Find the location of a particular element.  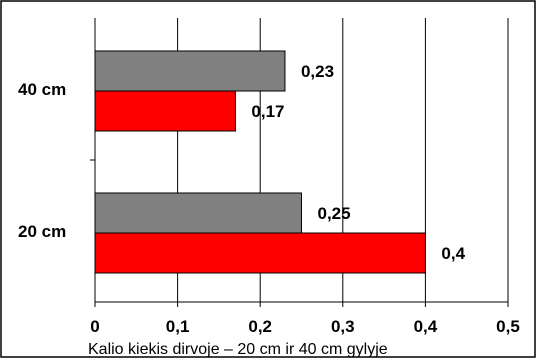

x-tick-label: 0,4 is located at coordinates (426, 326).